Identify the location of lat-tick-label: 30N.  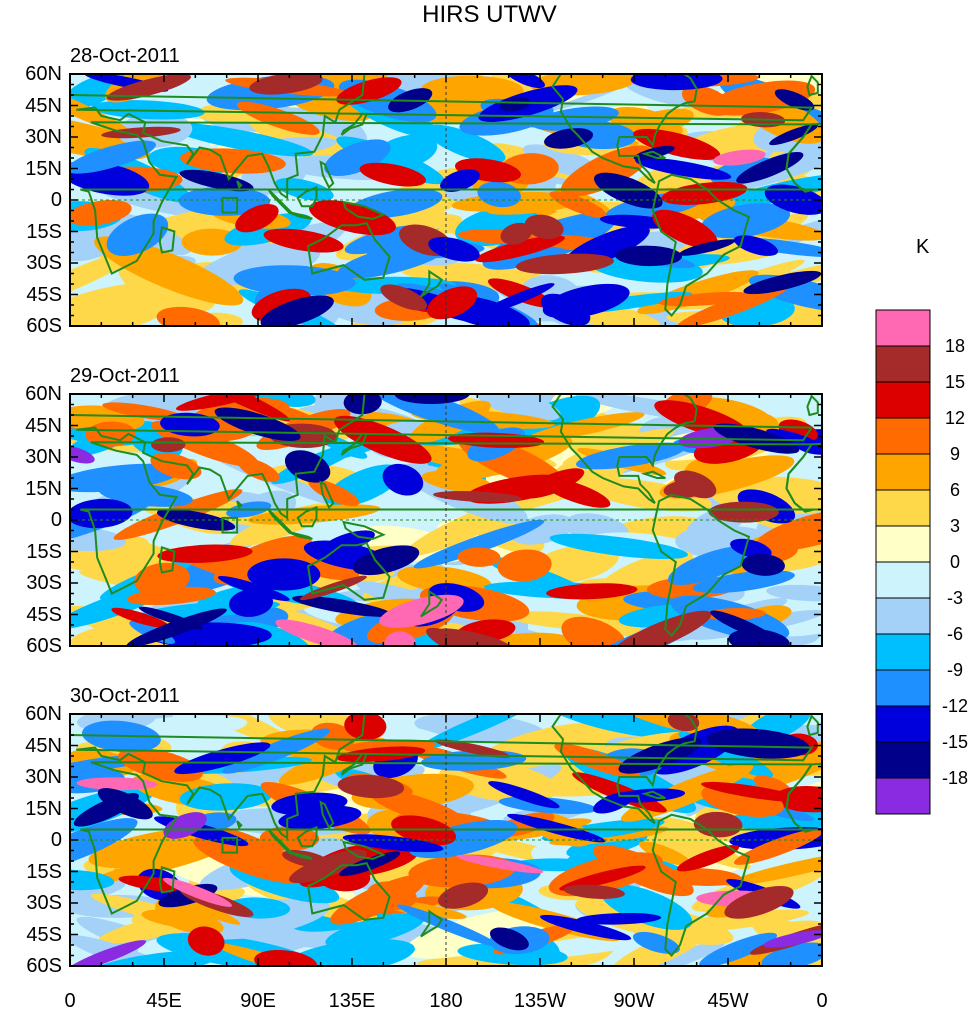
(43, 137).